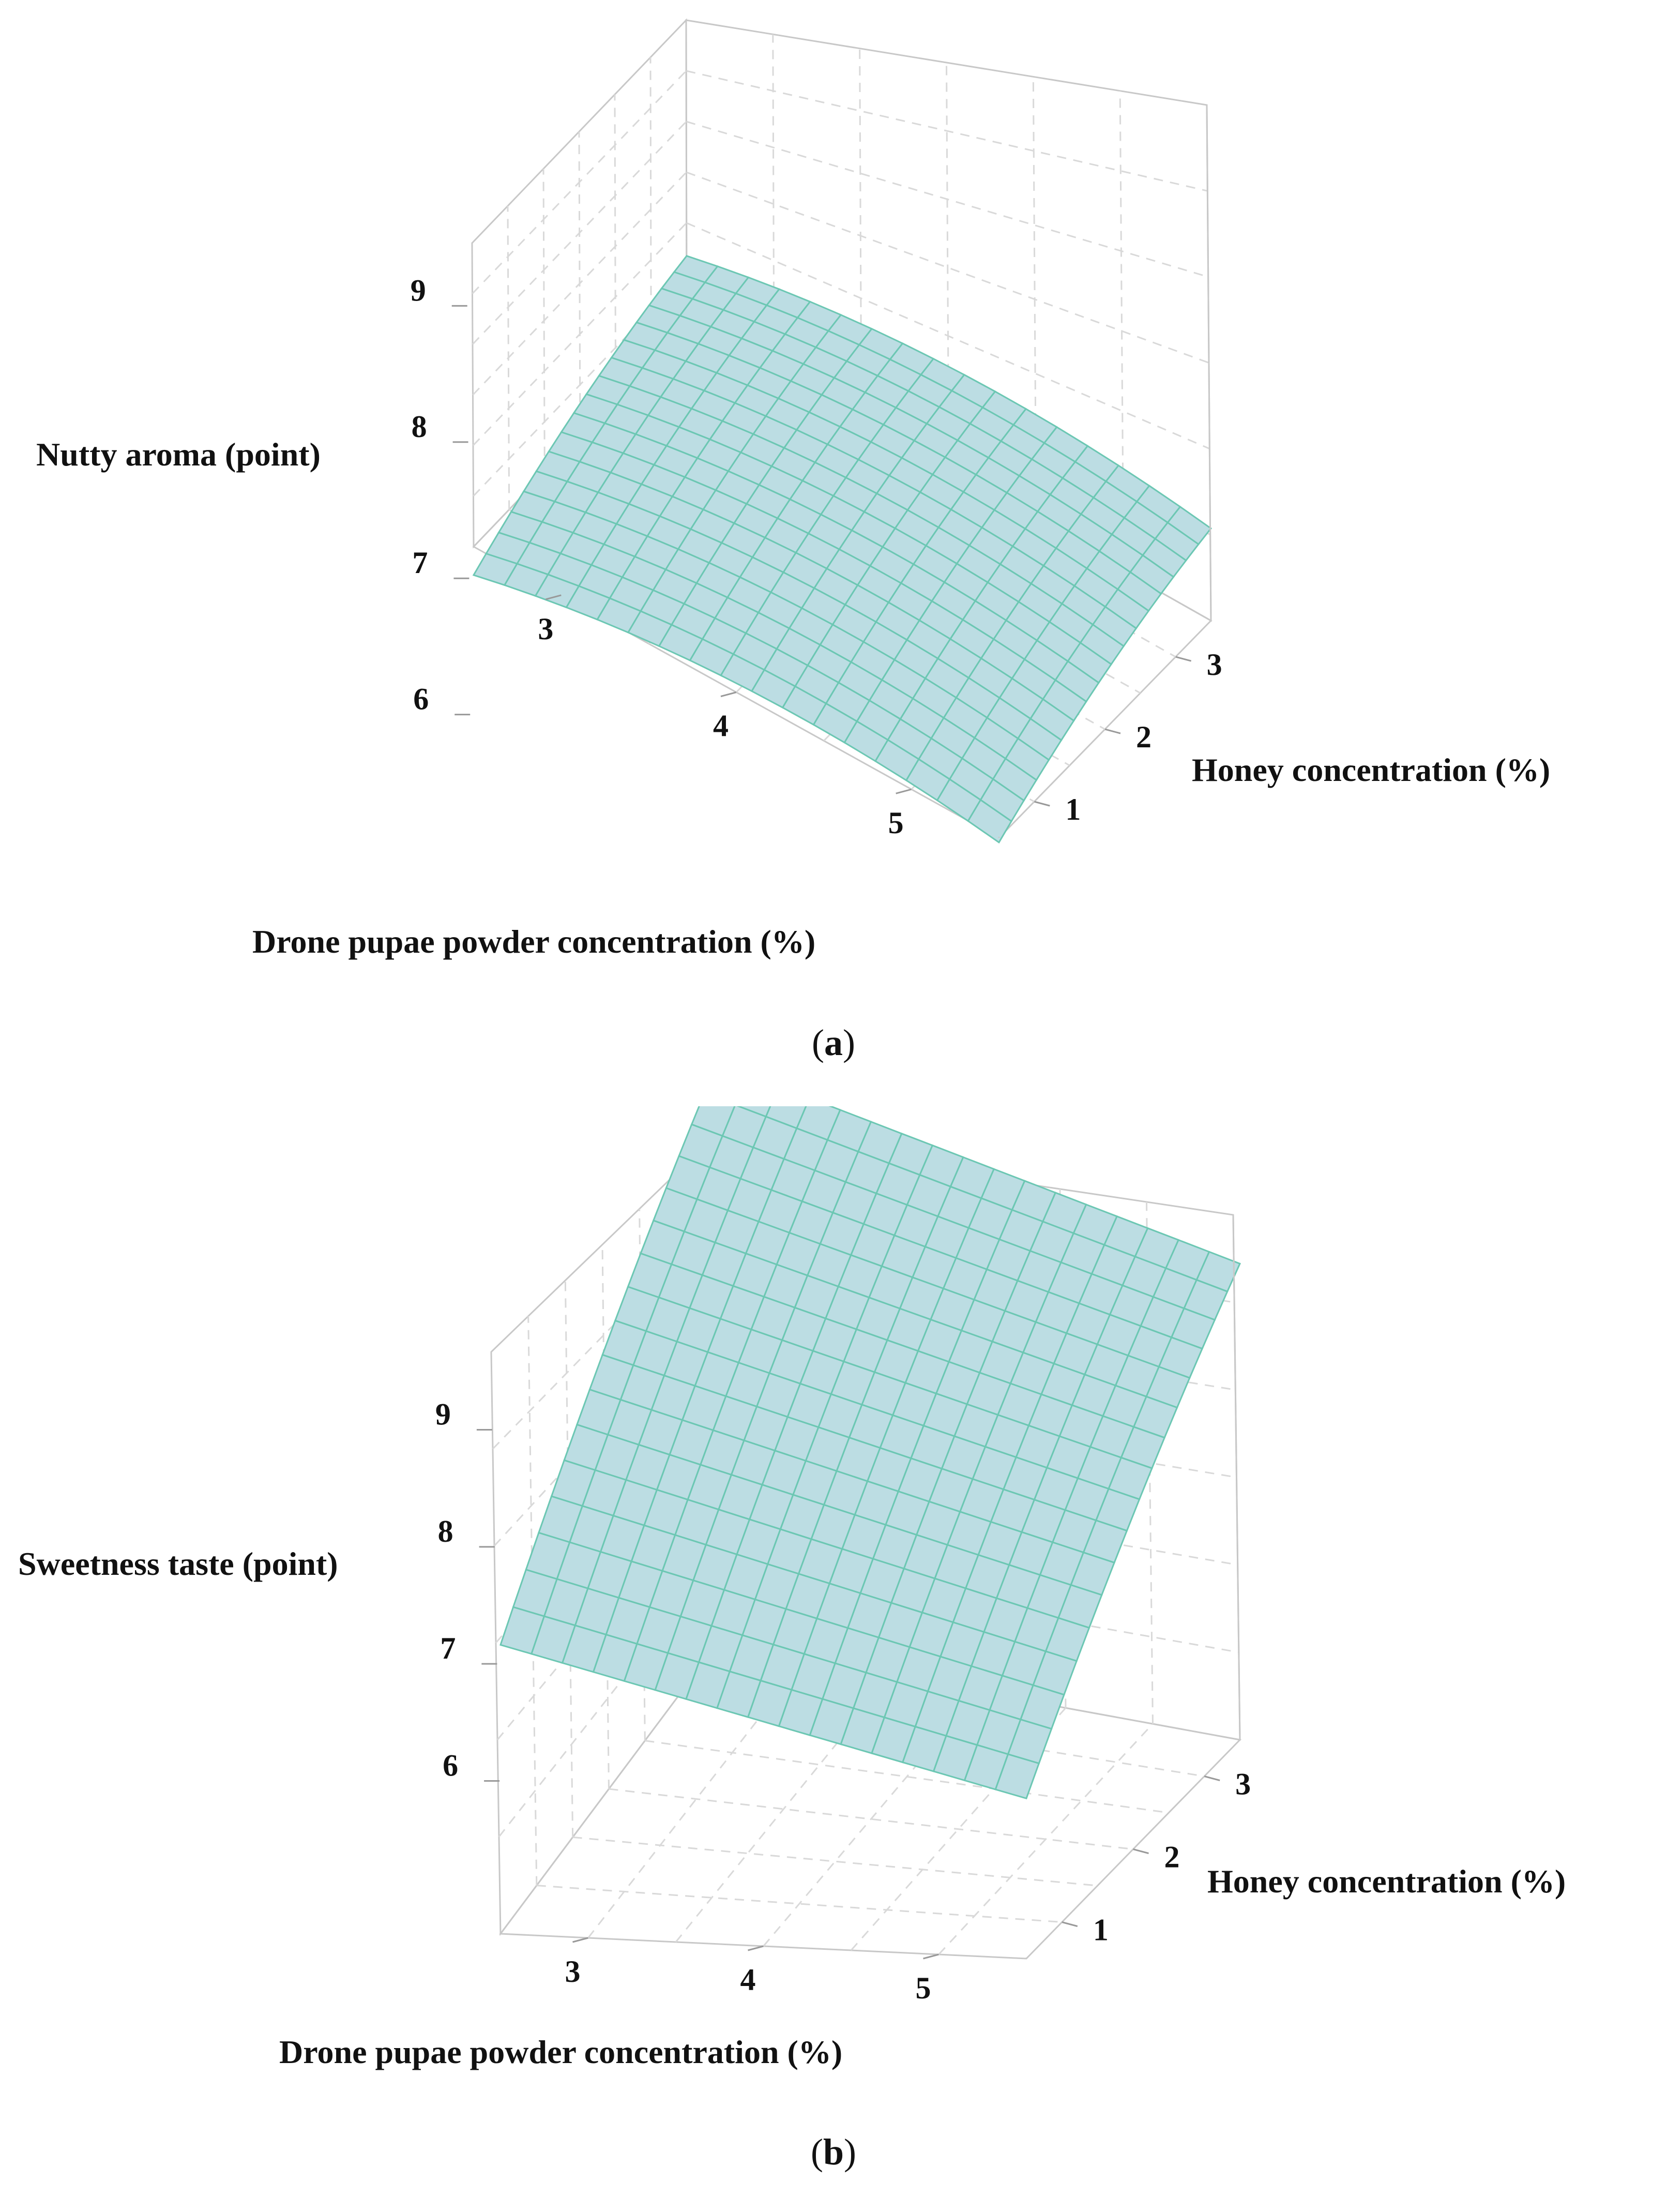  I want to click on z-axis-label-b: Sweetness taste (point), so click(178, 1564).